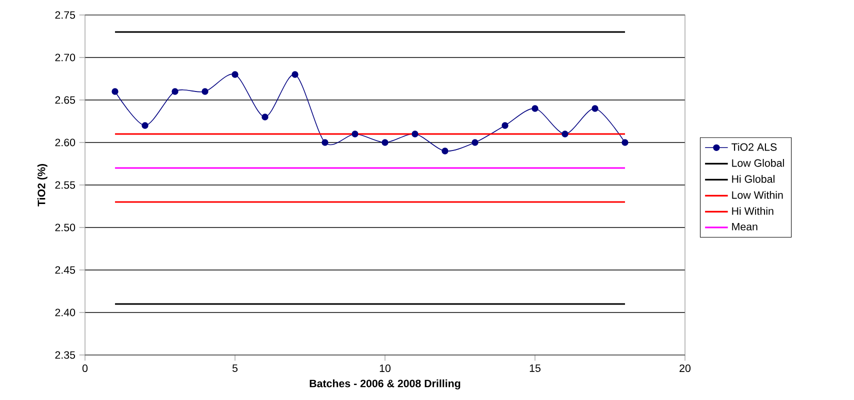 The width and height of the screenshot is (854, 400). I want to click on x-tick-label: 0, so click(85, 368).